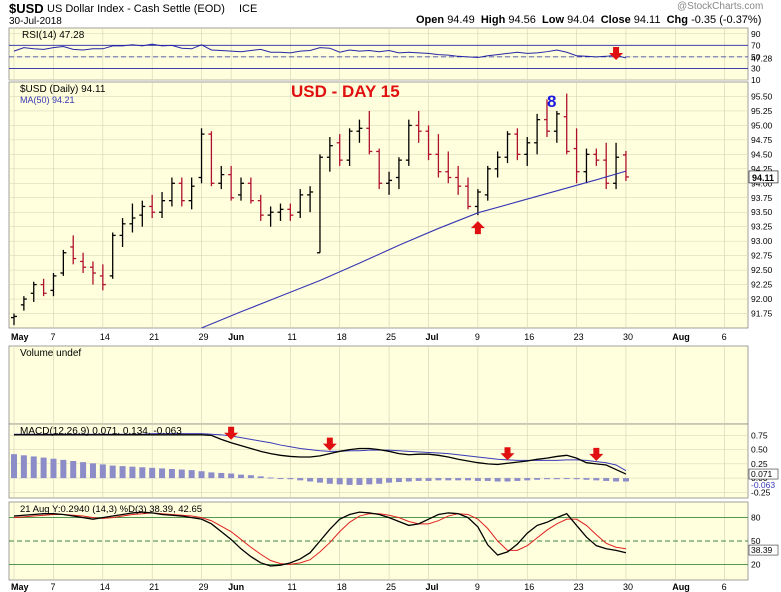 Image resolution: width=781 pixels, height=592 pixels. What do you see at coordinates (762, 270) in the screenshot?
I see `price-tick-label: 92.50` at bounding box center [762, 270].